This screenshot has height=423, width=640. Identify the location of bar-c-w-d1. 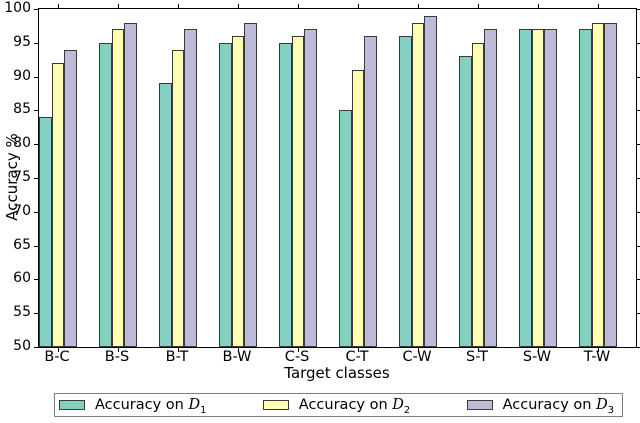
(405, 191).